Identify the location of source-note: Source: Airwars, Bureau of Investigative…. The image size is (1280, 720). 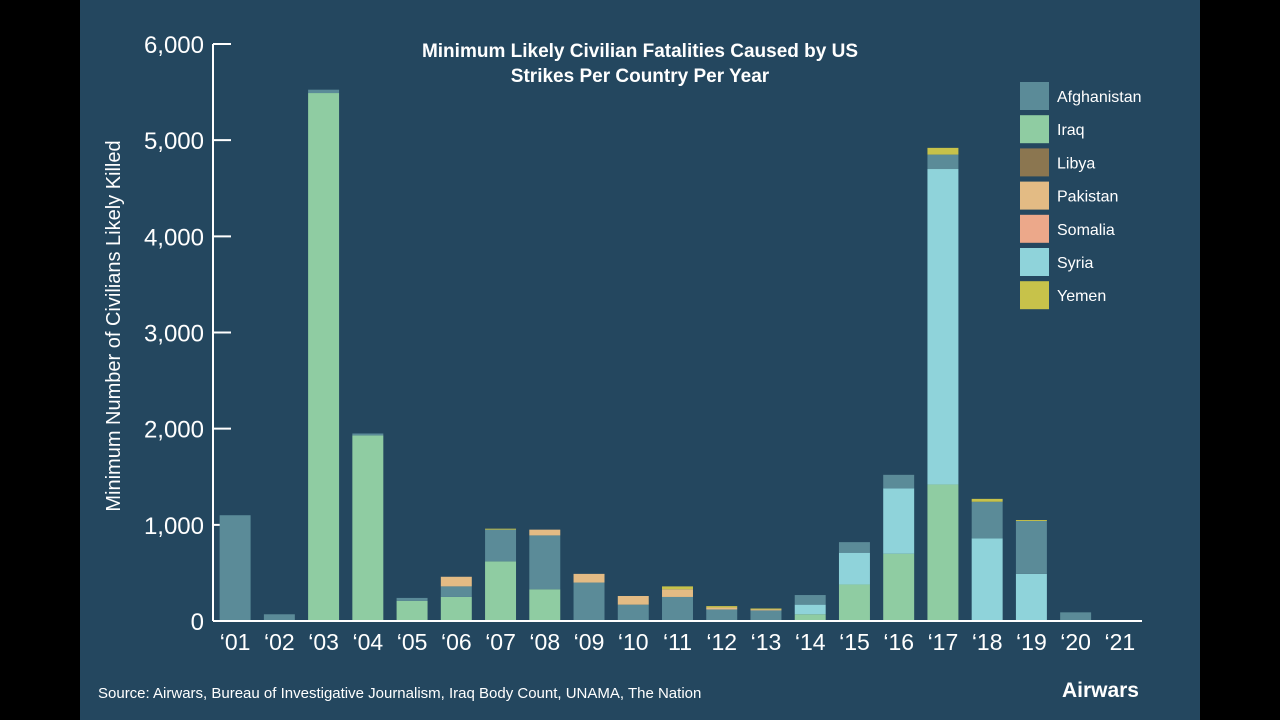
(399, 693).